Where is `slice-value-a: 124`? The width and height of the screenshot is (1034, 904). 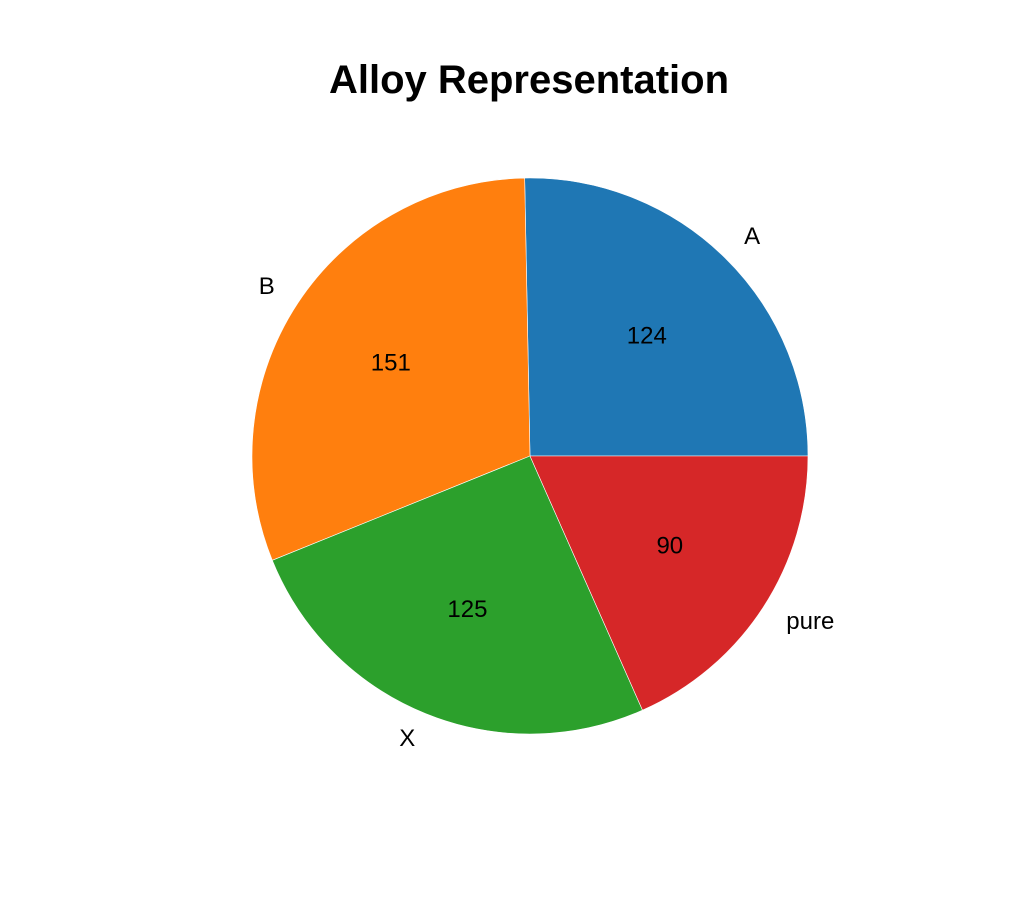
slice-value-a: 124 is located at coordinates (647, 335).